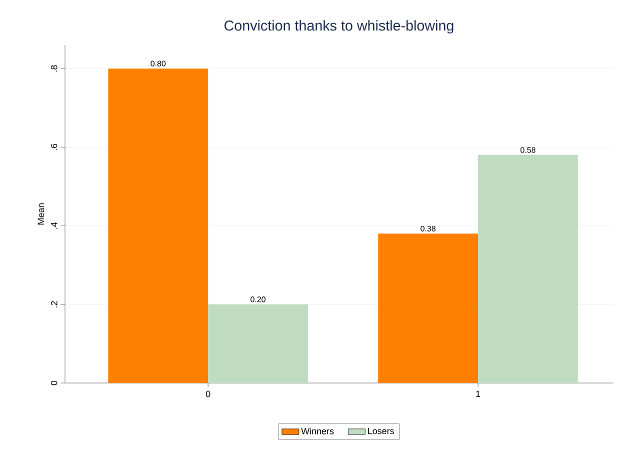 The width and height of the screenshot is (623, 459). What do you see at coordinates (317, 431) in the screenshot?
I see `legend-label: Winners` at bounding box center [317, 431].